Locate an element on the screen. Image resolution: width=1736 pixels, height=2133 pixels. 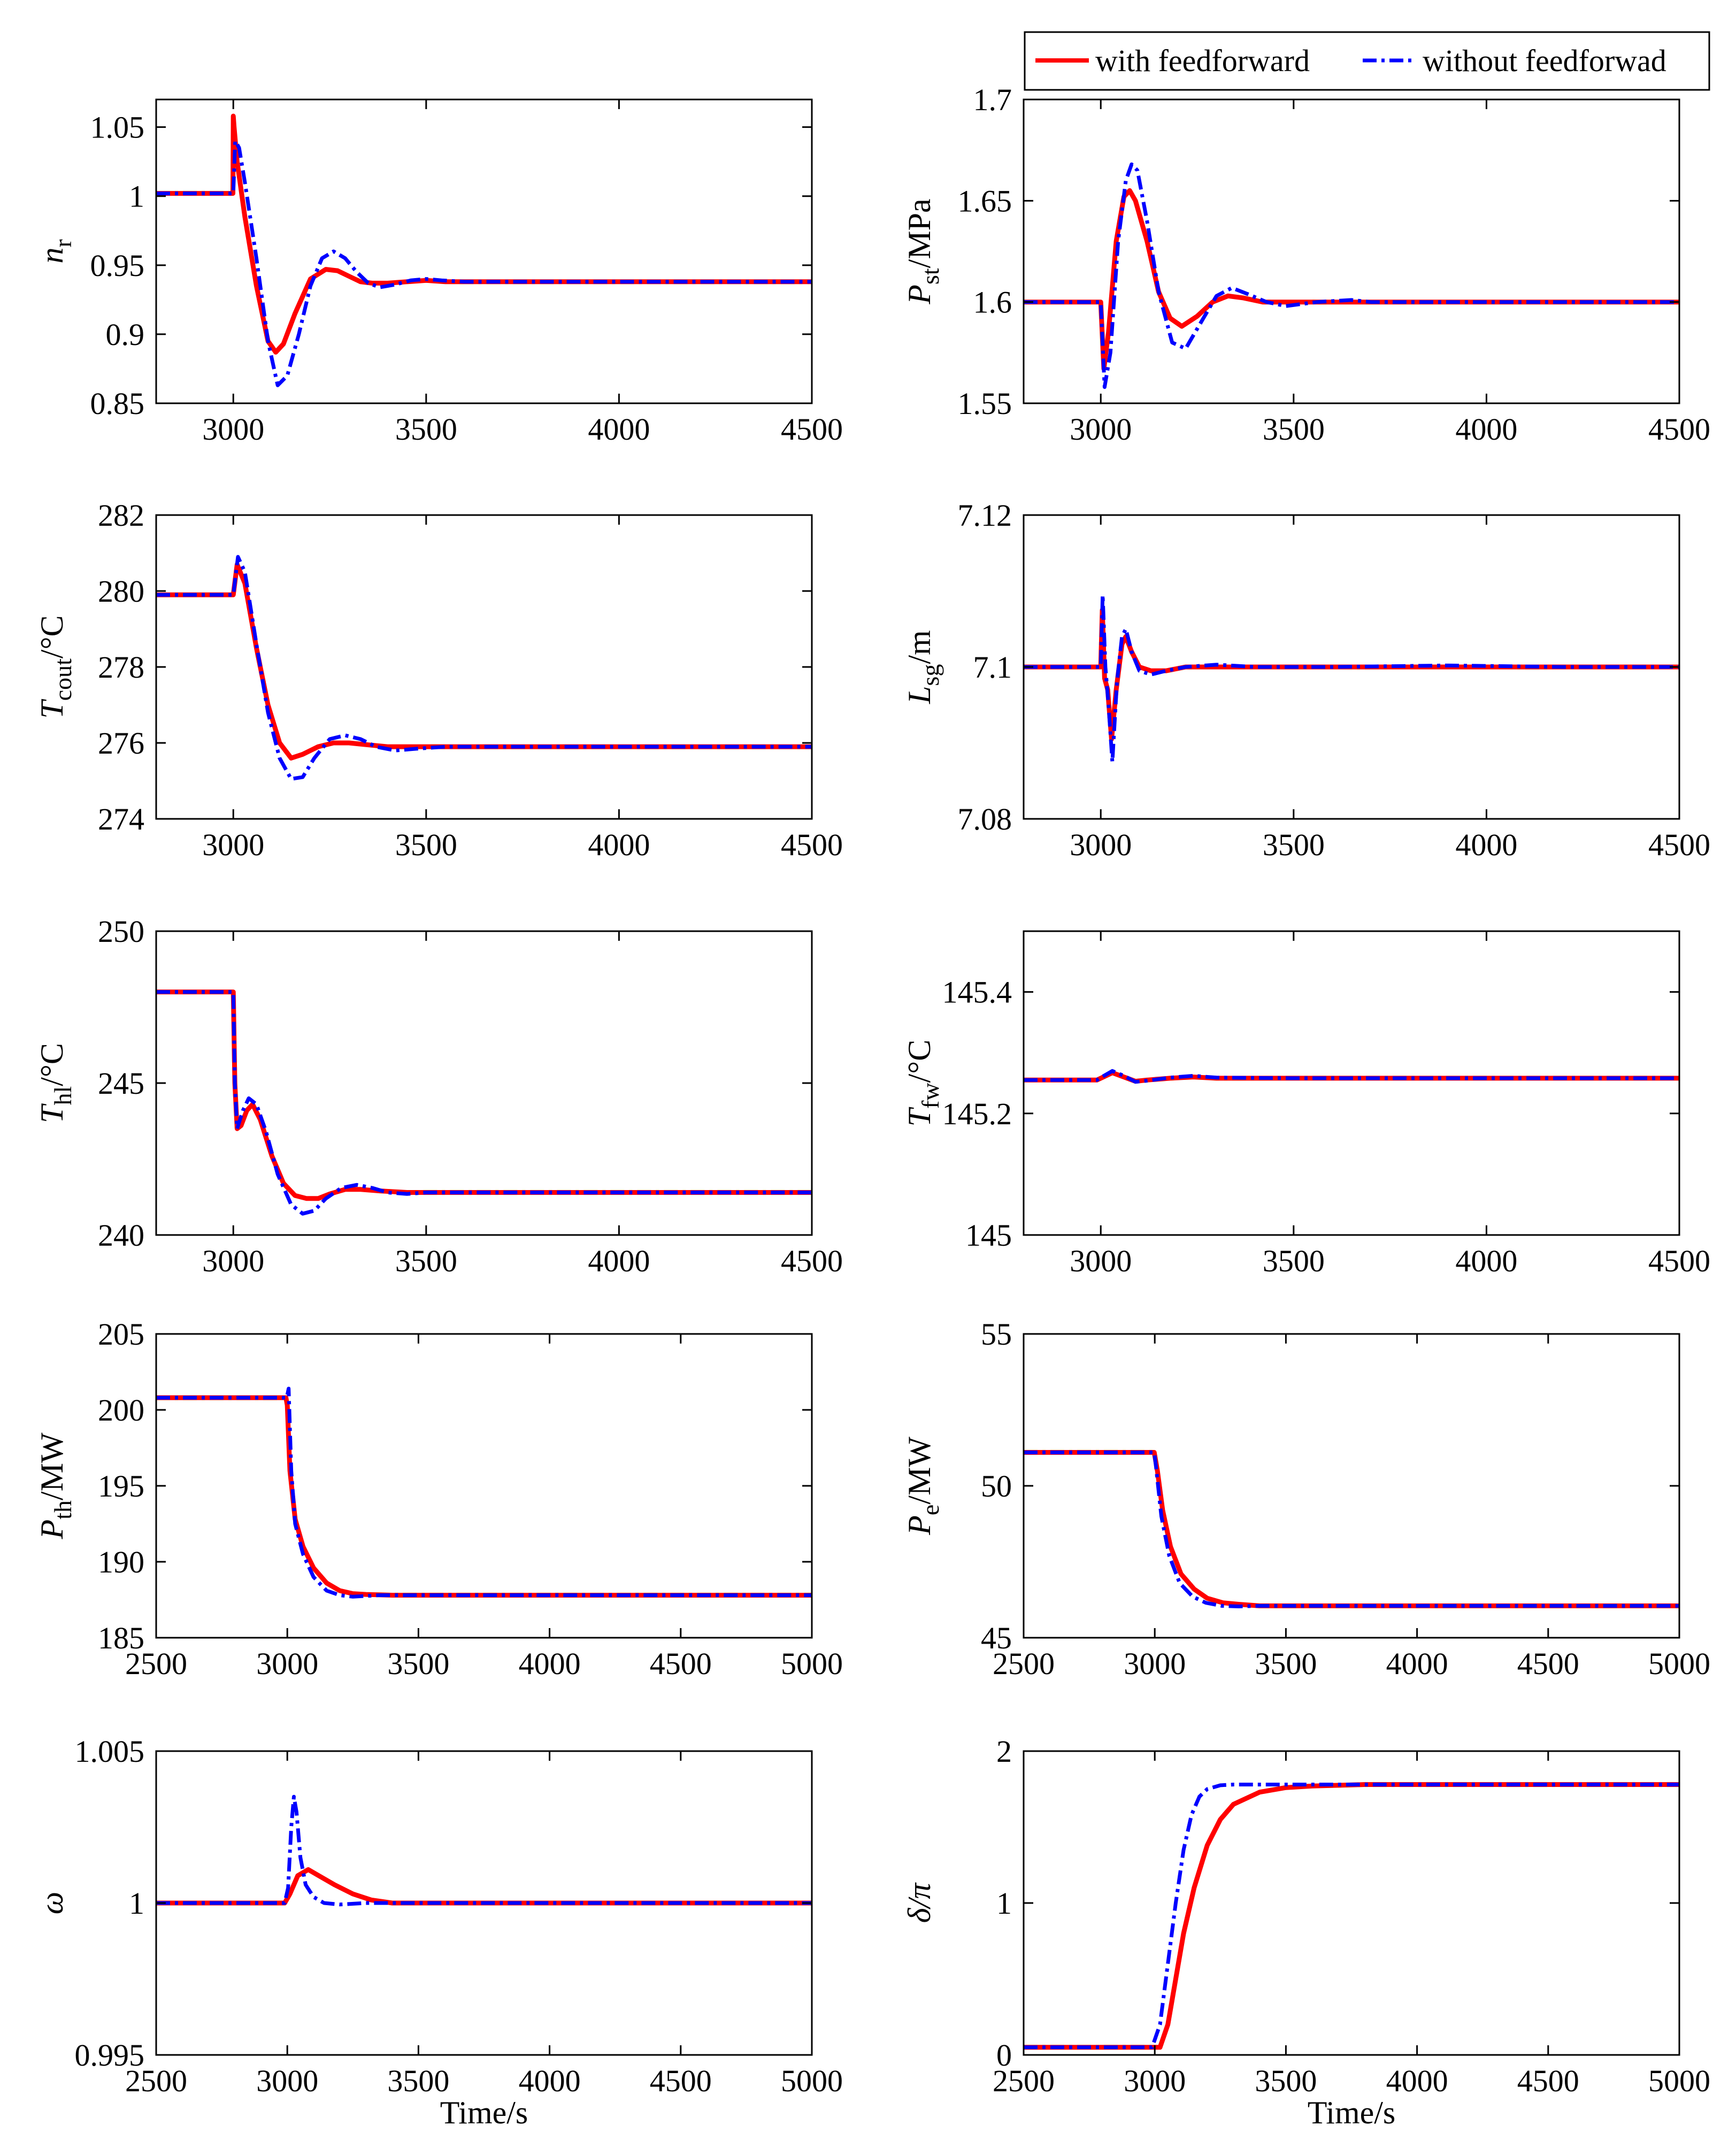
ylabel-lsg: Lsg/m is located at coordinates (923, 667).